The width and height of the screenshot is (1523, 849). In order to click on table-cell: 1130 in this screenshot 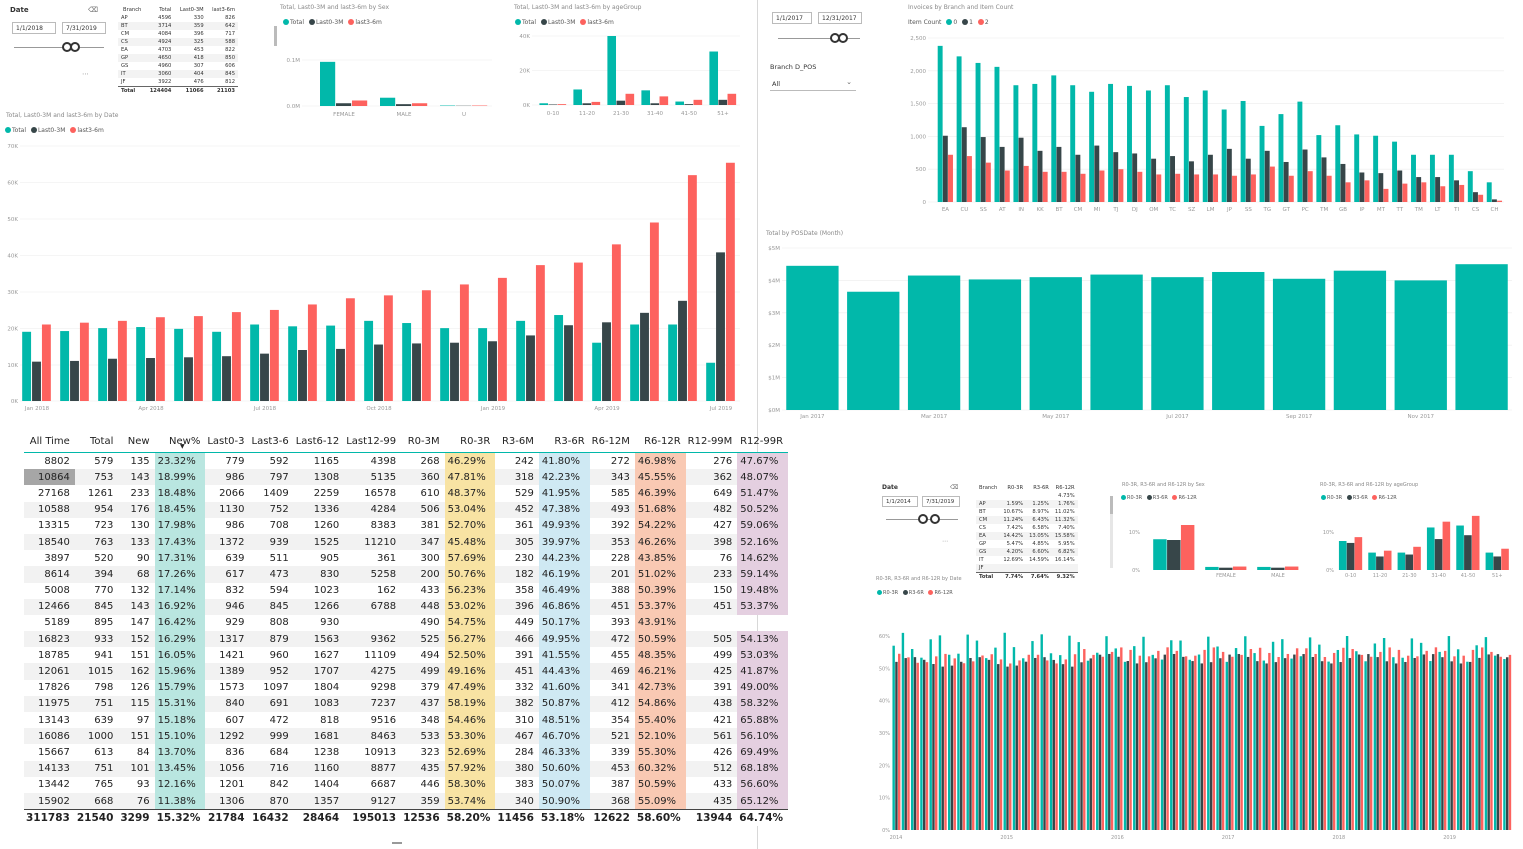, I will do `click(227, 509)`.